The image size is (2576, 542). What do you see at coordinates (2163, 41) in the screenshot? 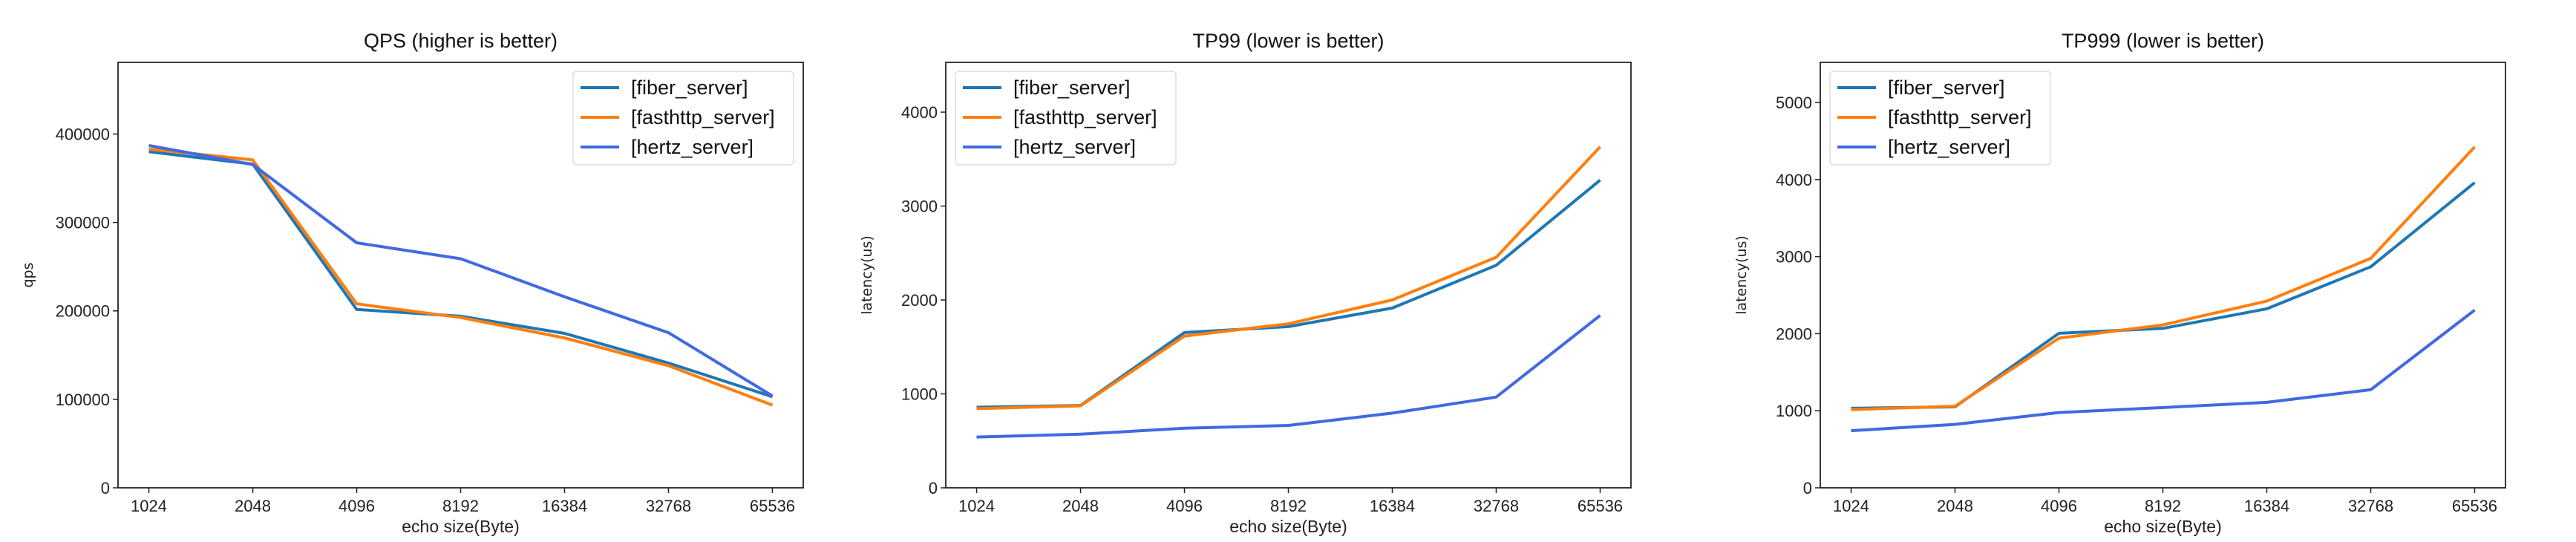
I see `chart-title: TP999 (lower is better)` at bounding box center [2163, 41].